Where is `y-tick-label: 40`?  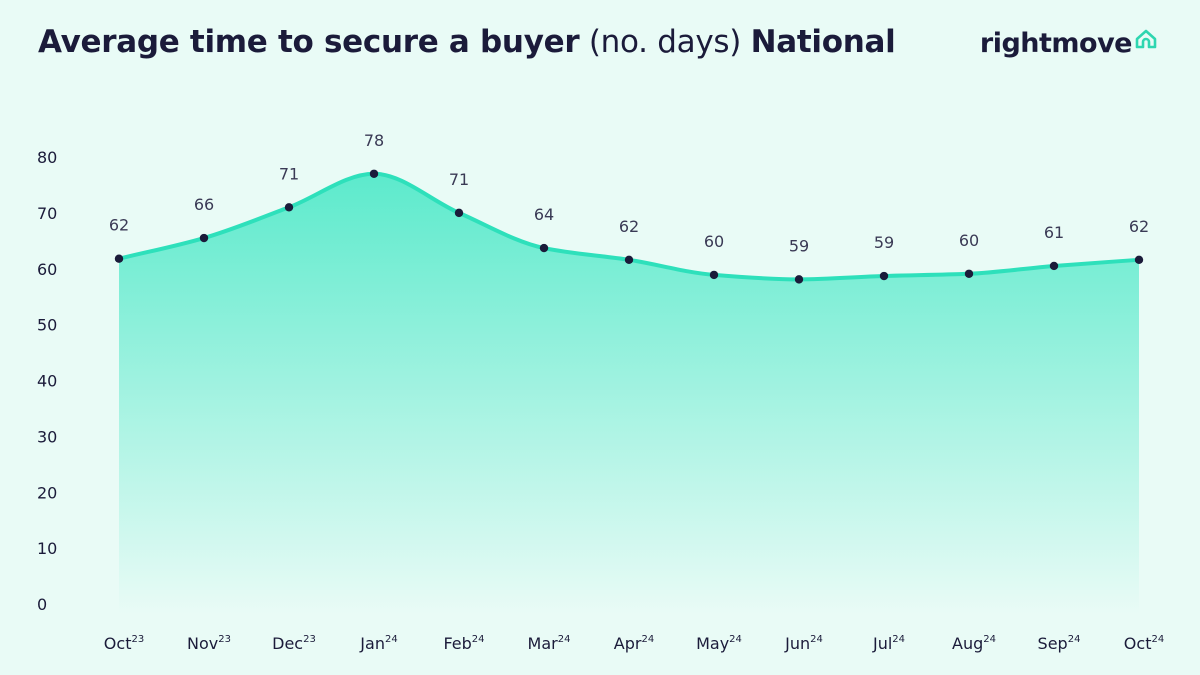
y-tick-label: 40 is located at coordinates (47, 381).